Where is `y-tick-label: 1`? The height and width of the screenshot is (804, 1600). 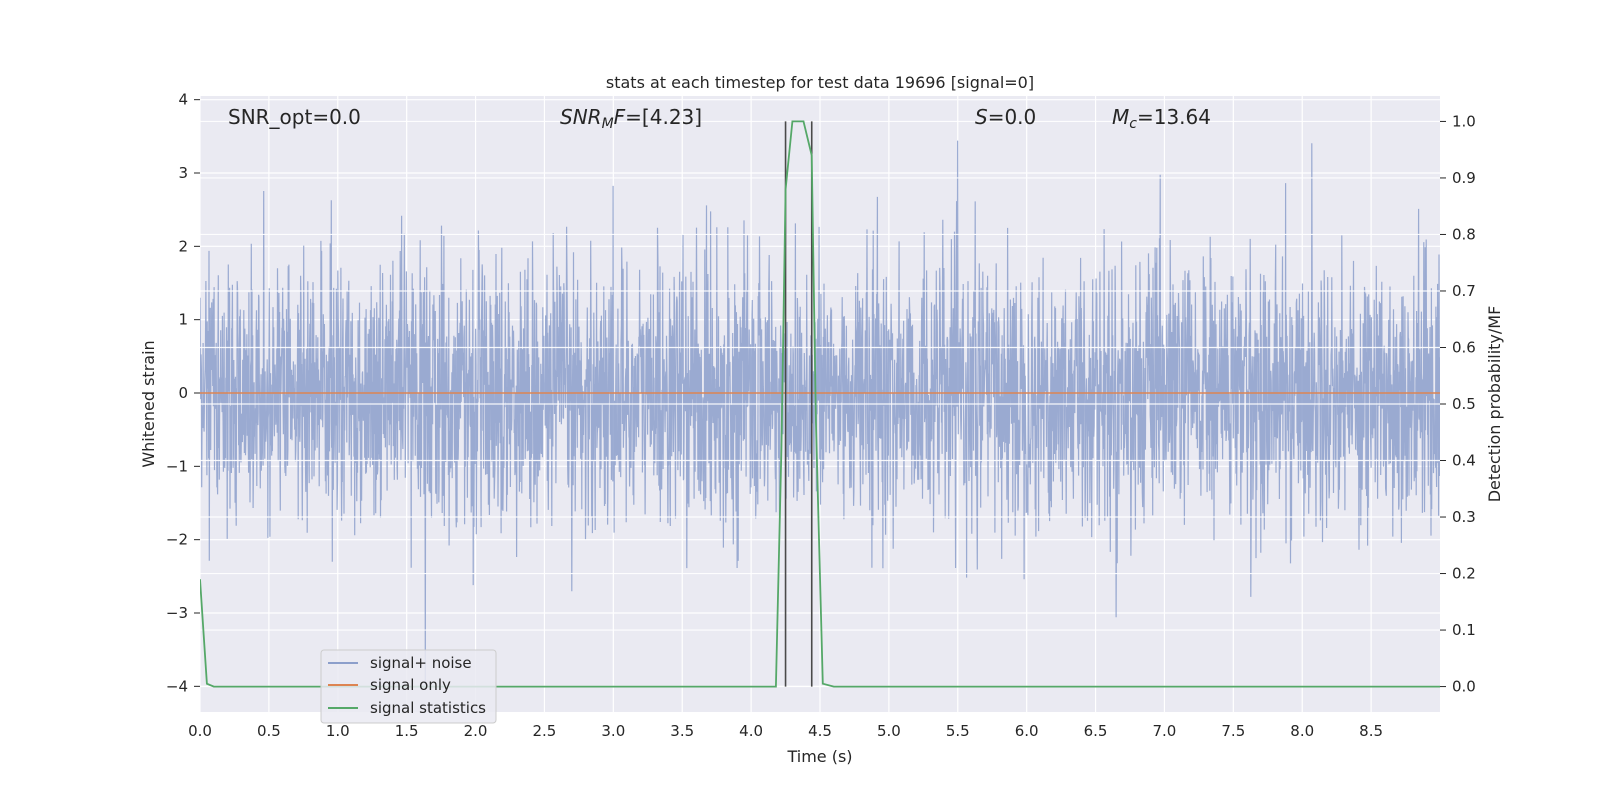 y-tick-label: 1 is located at coordinates (183, 320).